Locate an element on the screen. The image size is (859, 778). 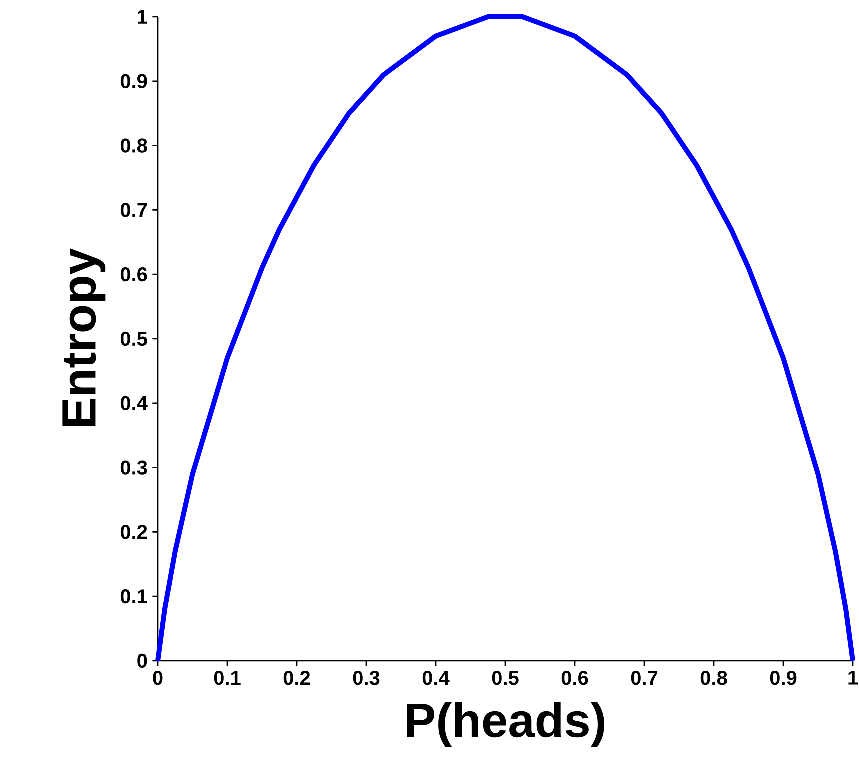
x-tick-label: 0.1 is located at coordinates (227, 678).